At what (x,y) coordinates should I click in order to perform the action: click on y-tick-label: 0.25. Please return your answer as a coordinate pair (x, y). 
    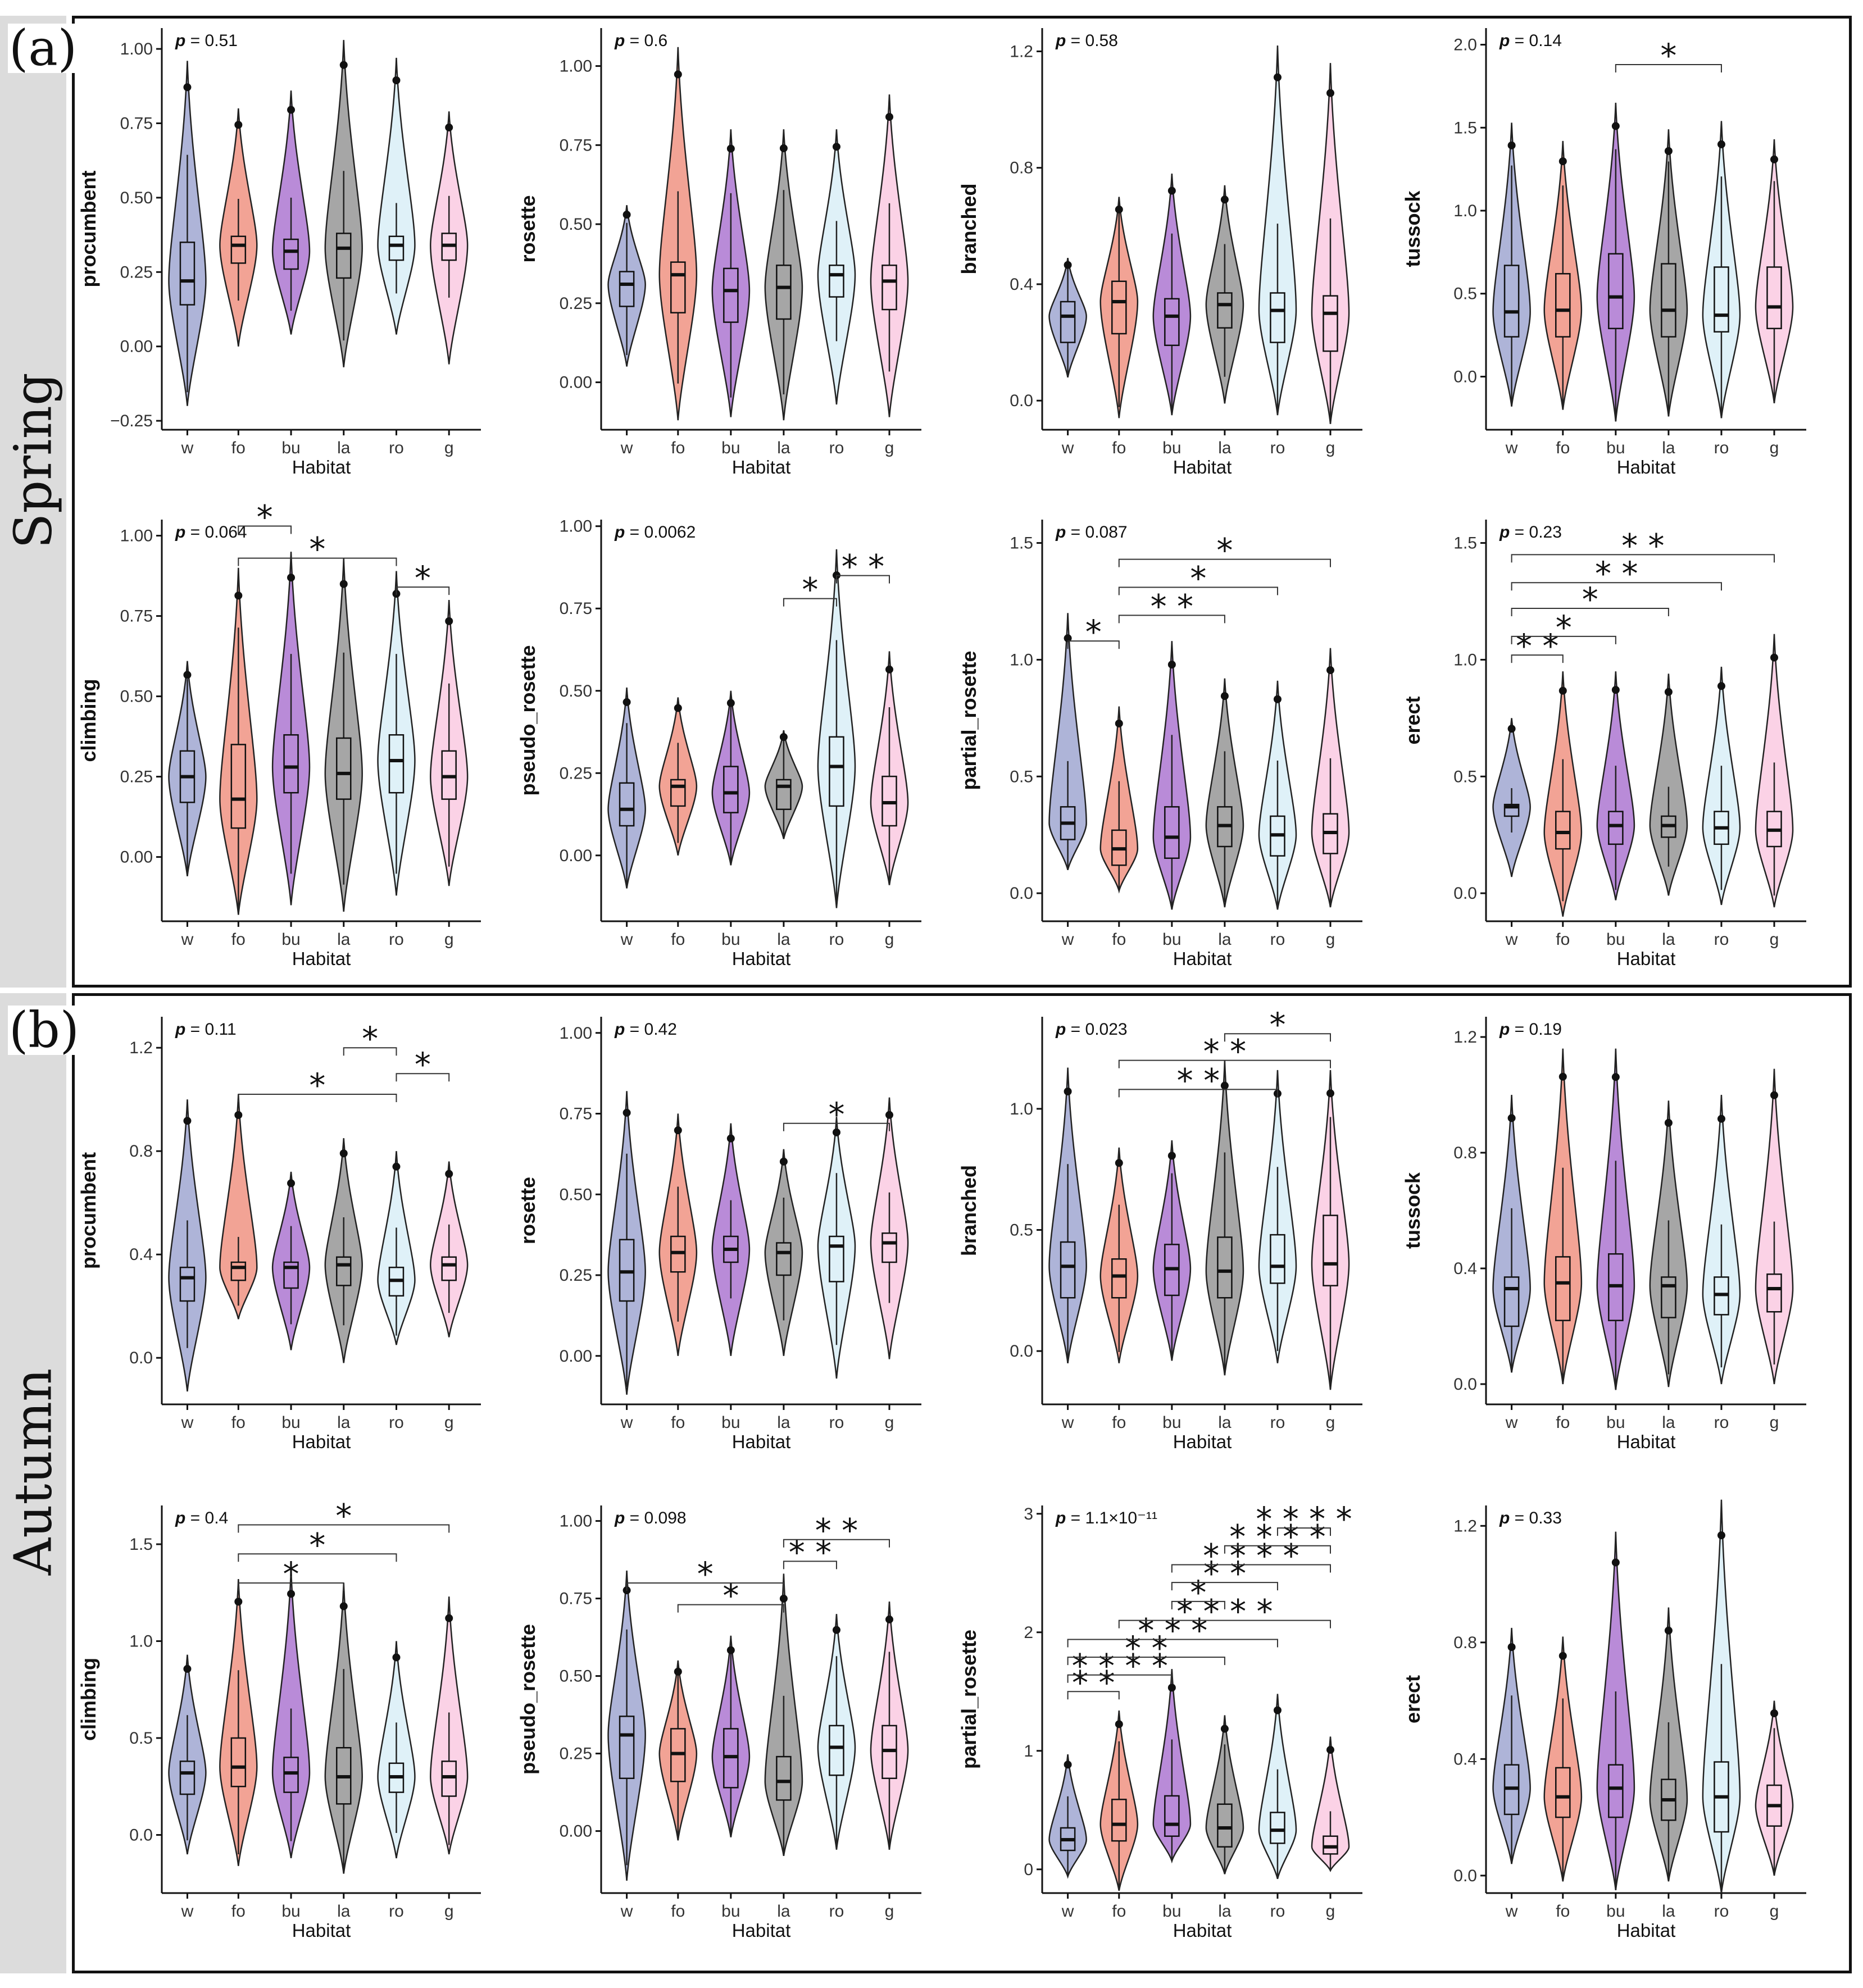
    Looking at the image, I should click on (576, 303).